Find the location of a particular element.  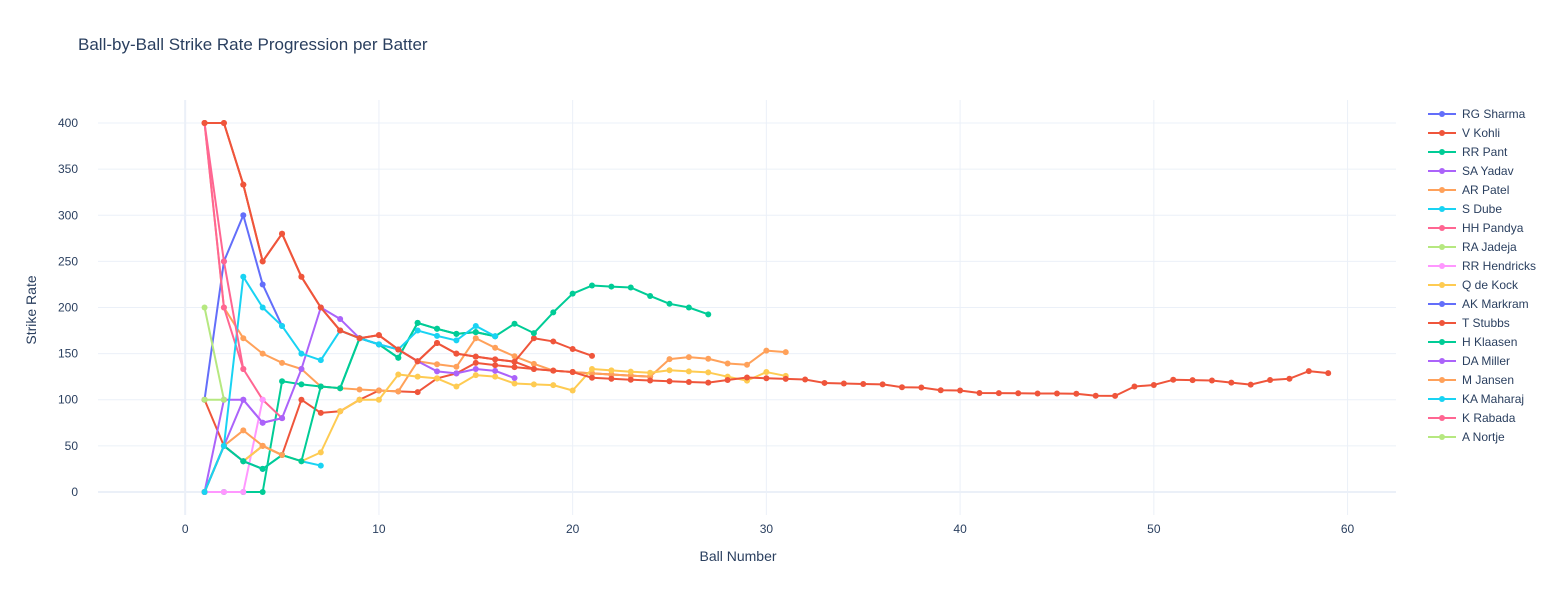

legend-label: K Rabada is located at coordinates (1489, 418).